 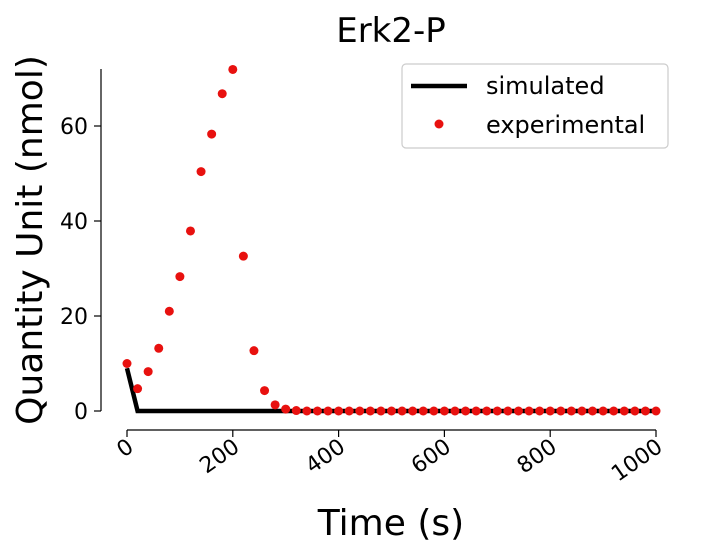 I want to click on y-tick-label: 20, so click(x=74, y=317).